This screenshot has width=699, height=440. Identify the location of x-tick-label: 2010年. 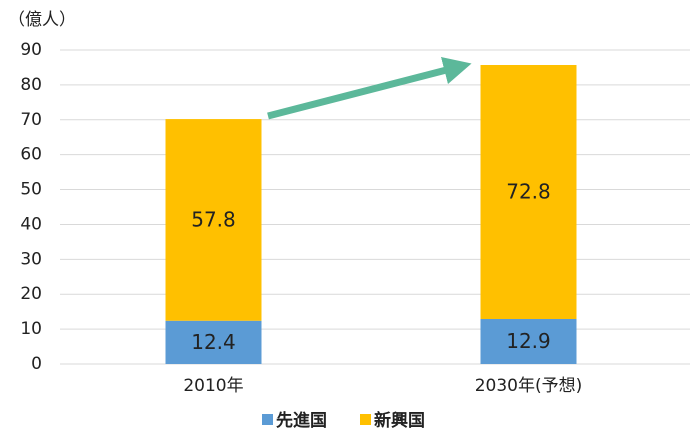
(213, 386).